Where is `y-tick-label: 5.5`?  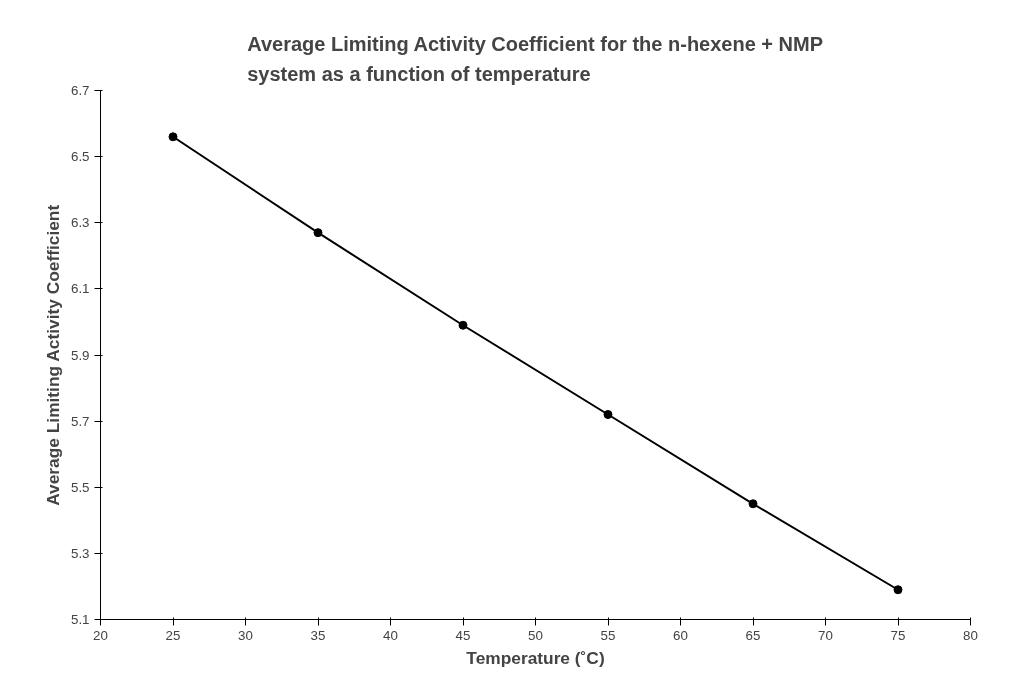
y-tick-label: 5.5 is located at coordinates (80, 487).